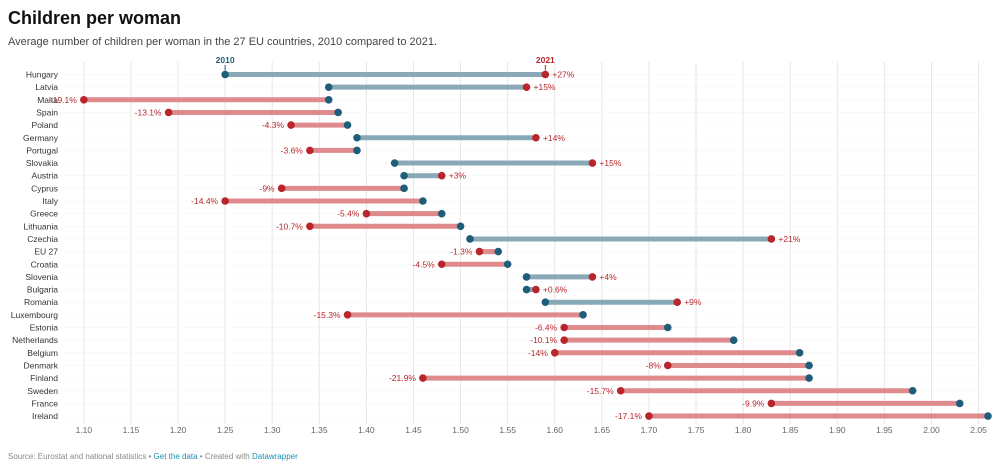 This screenshot has width=1000, height=472. I want to click on country-label: Luxembourg, so click(35, 315).